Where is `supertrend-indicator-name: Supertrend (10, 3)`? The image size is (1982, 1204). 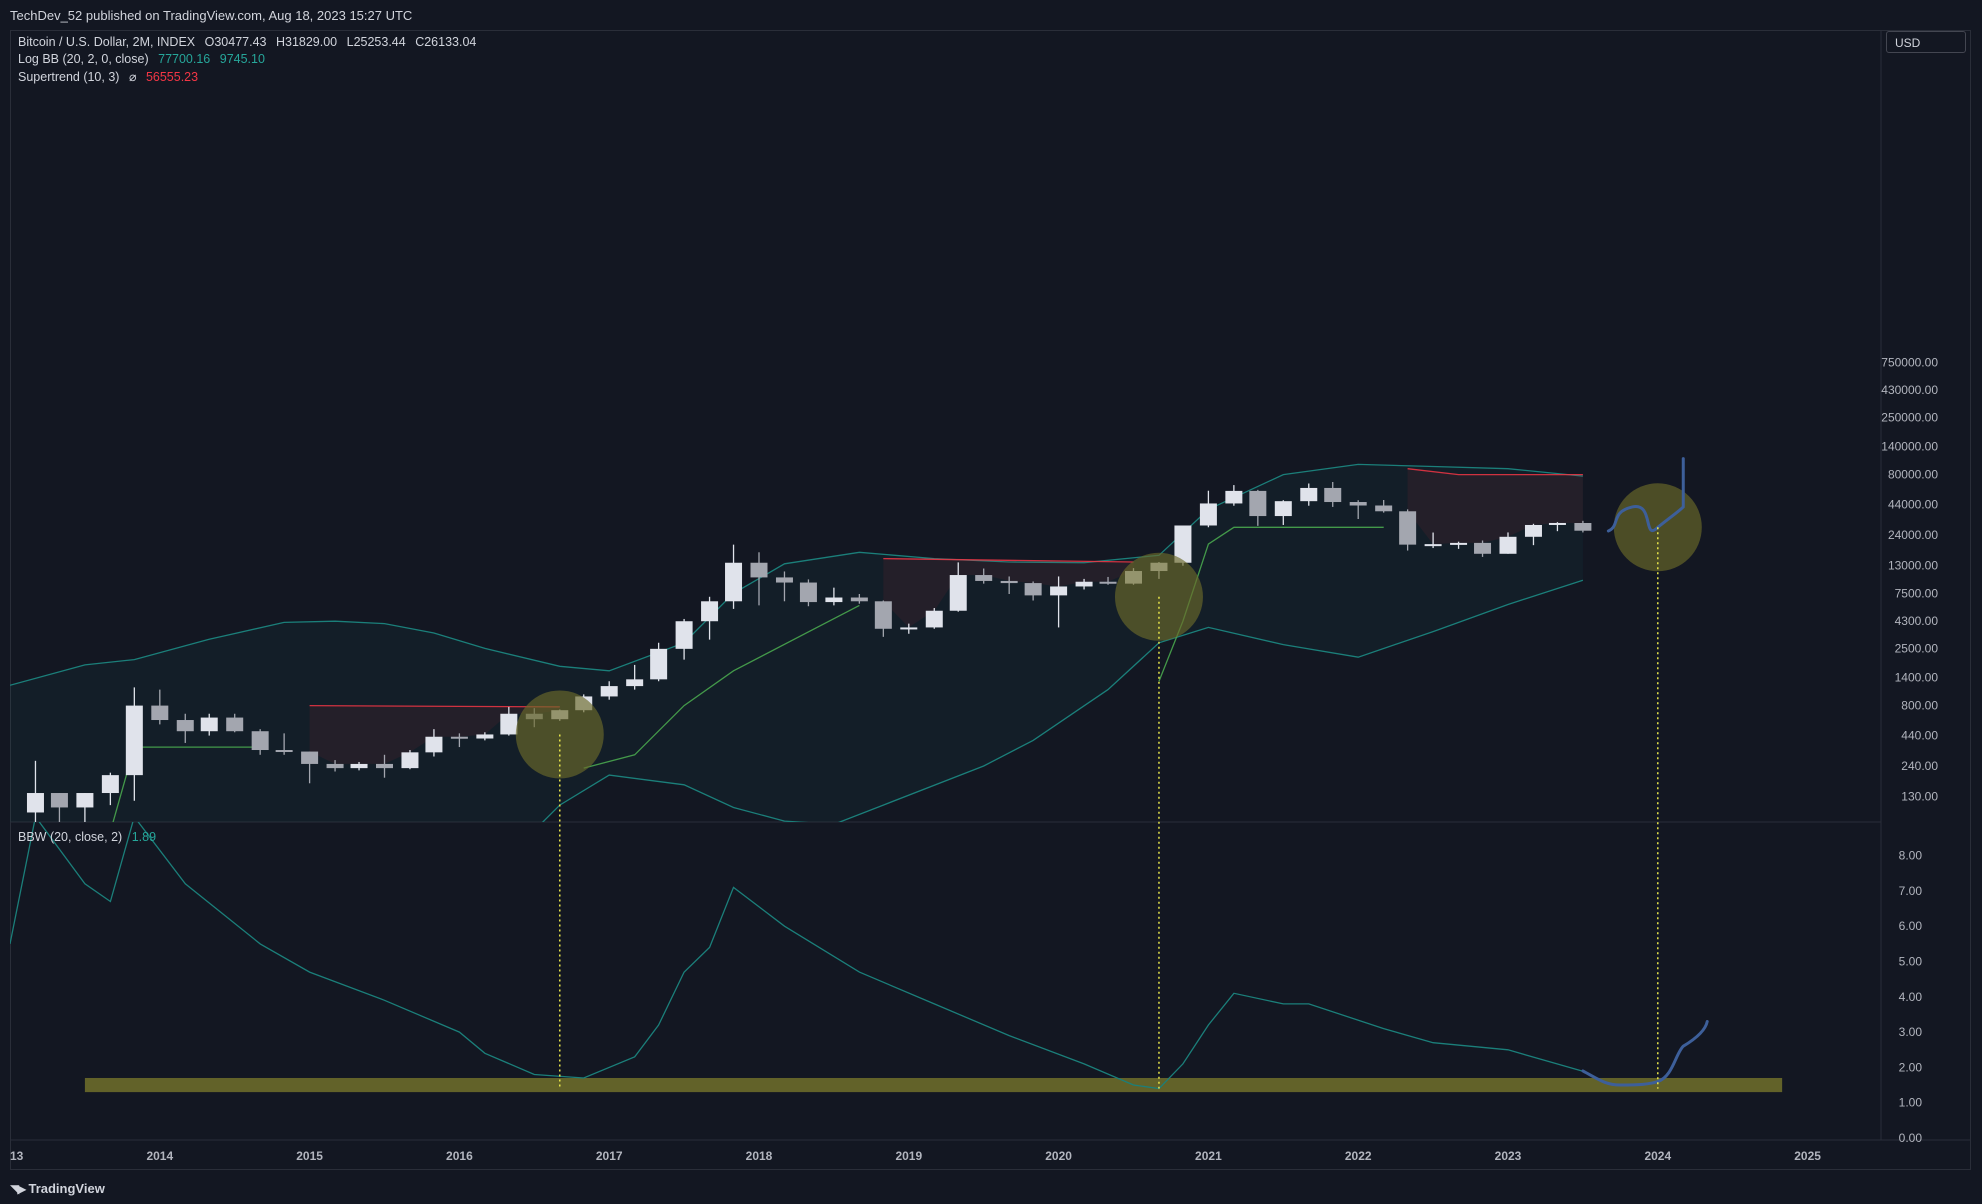 supertrend-indicator-name: Supertrend (10, 3) is located at coordinates (69, 77).